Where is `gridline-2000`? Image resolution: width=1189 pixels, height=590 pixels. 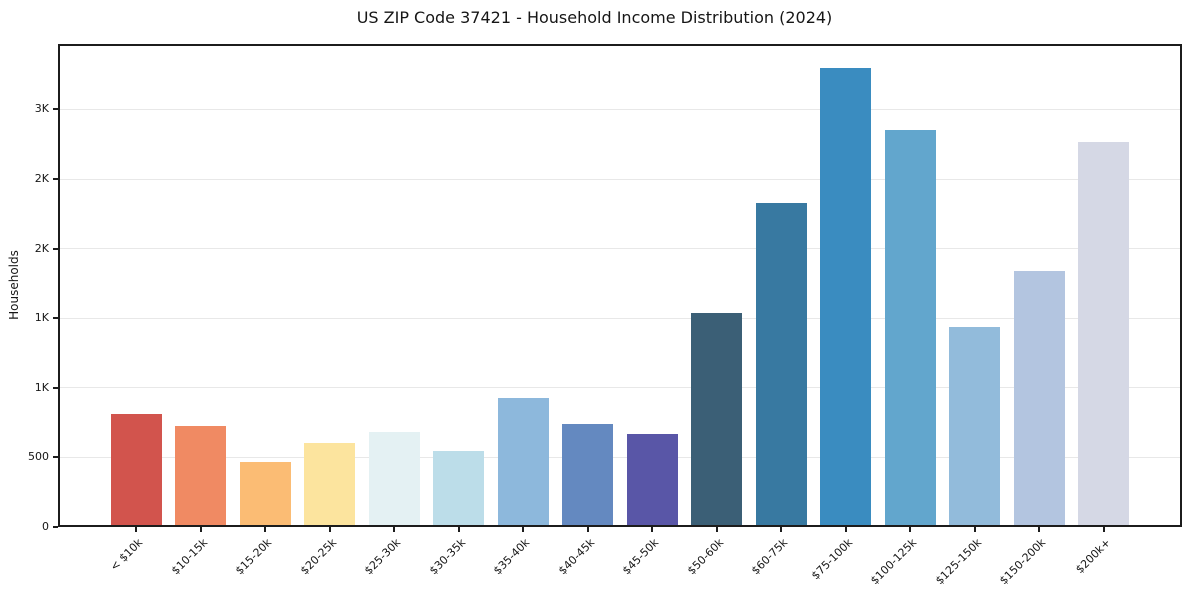 gridline-2000 is located at coordinates (620, 249).